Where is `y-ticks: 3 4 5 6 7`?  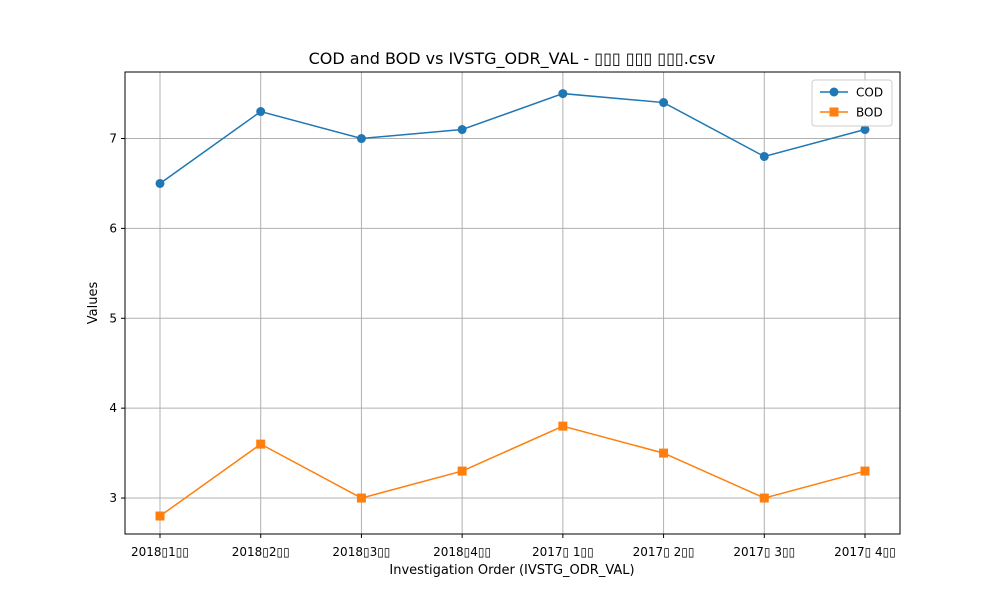 y-ticks: 3 4 5 6 7 is located at coordinates (117, 318).